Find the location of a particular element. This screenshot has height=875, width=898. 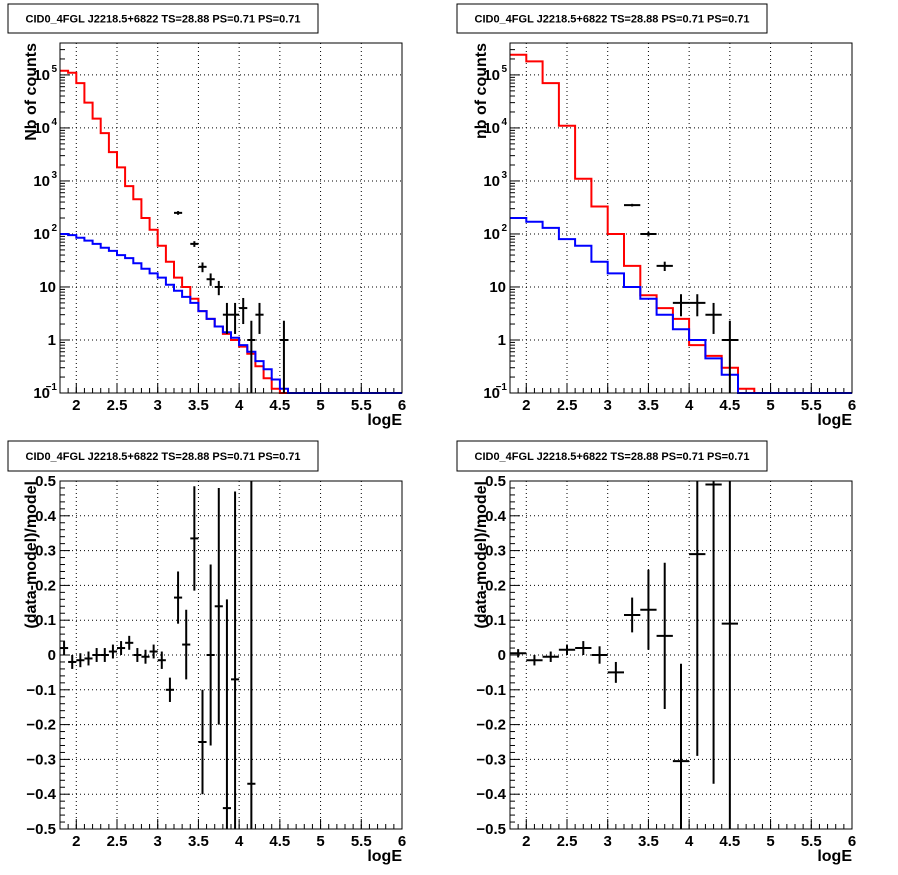

x-tick-label: 5 is located at coordinates (770, 405).